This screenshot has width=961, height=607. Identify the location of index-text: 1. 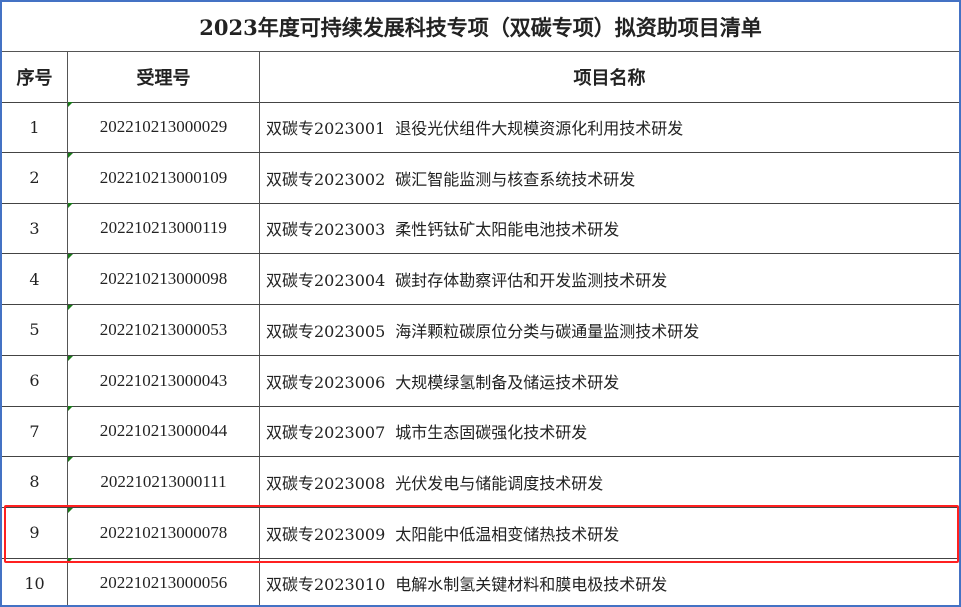
(34, 127).